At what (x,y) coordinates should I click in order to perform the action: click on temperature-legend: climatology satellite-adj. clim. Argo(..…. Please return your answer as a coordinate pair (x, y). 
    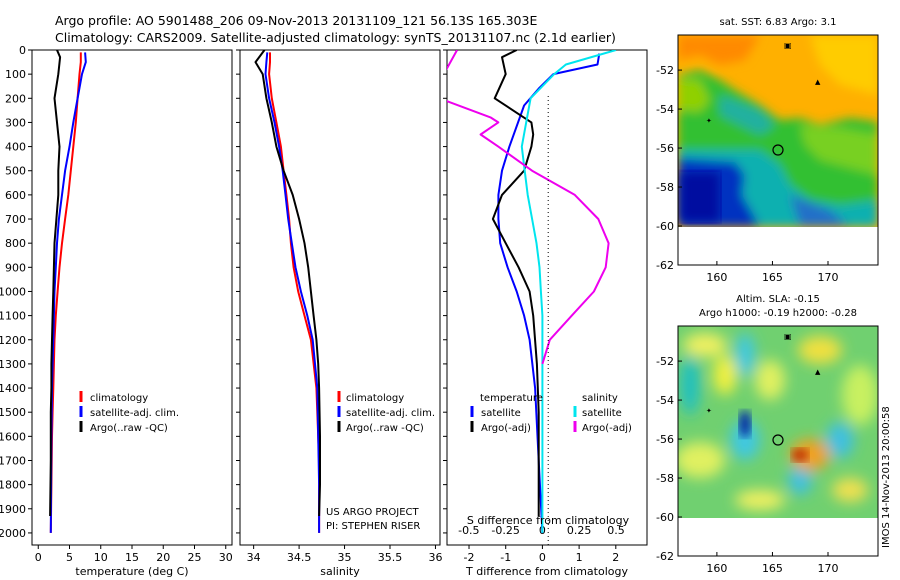
    Looking at the image, I should click on (129, 412).